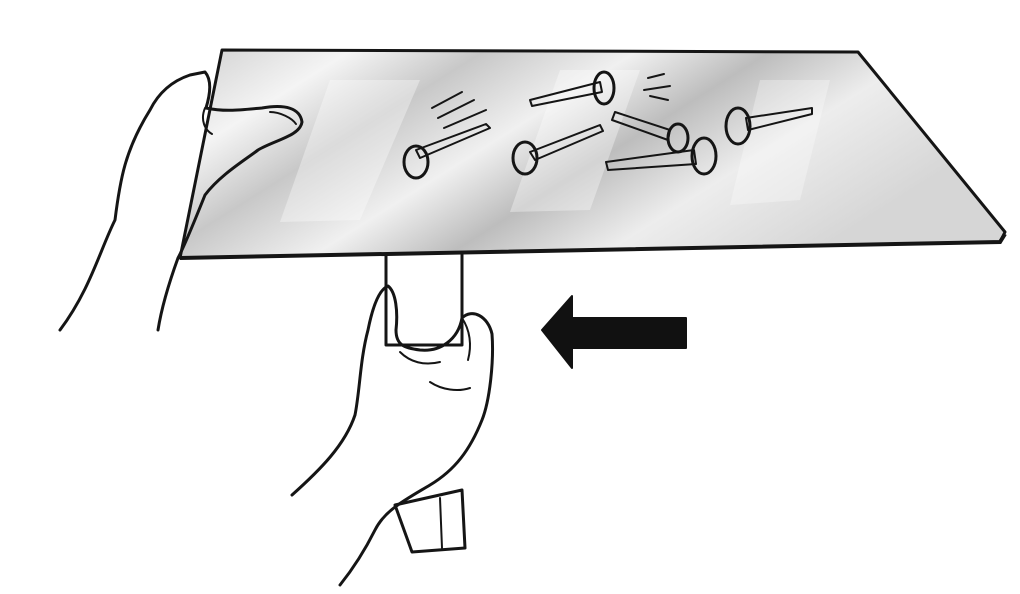  I want to click on arrow-left-icon, so click(614, 332).